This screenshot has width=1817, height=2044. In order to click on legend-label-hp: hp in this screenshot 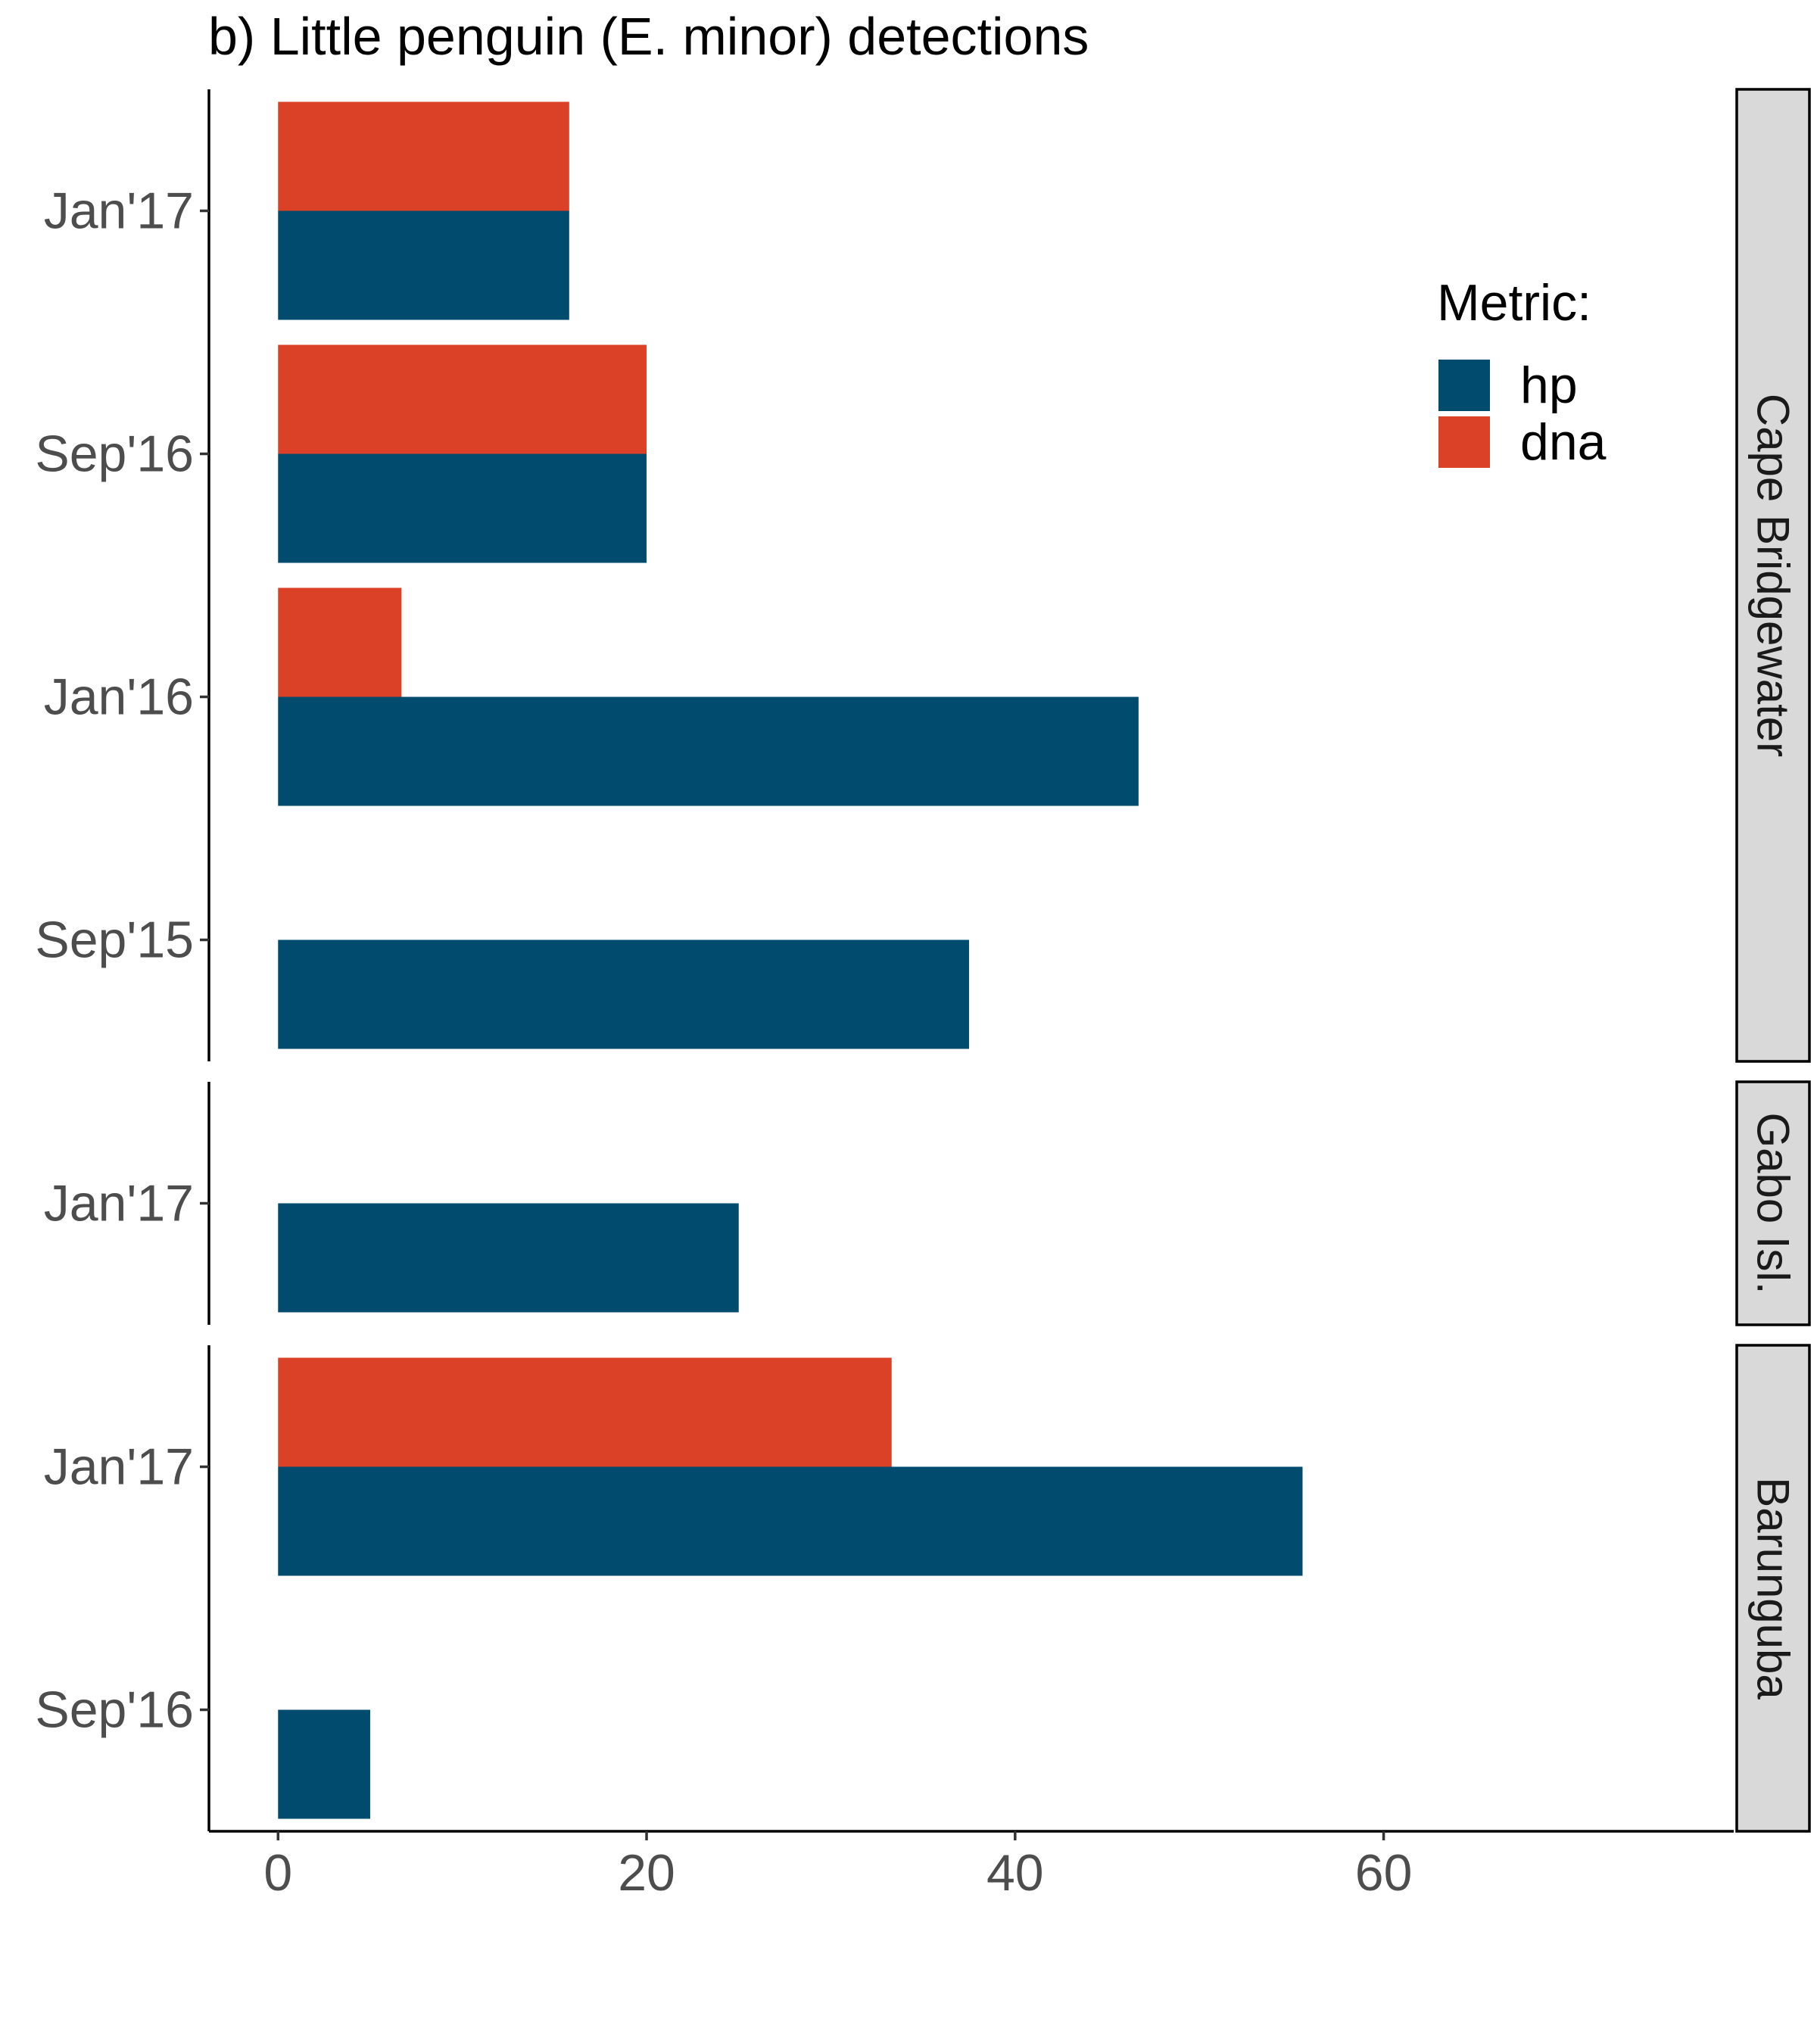, I will do `click(1549, 385)`.